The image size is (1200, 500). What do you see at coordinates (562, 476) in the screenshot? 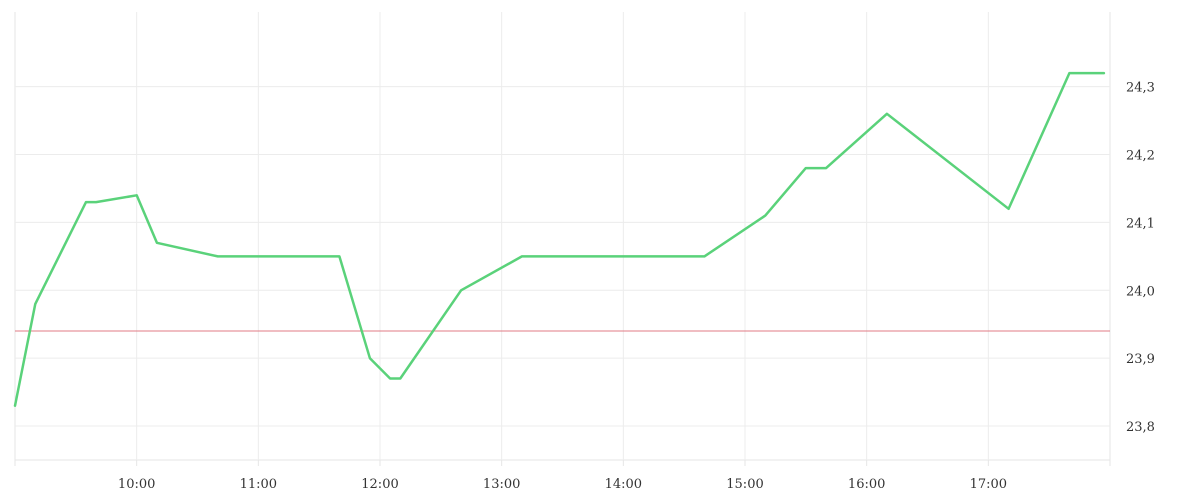
I see `x-axis: 10:00 11:00 12:00 13:00 14:00 15:00 16:00 17:00` at bounding box center [562, 476].